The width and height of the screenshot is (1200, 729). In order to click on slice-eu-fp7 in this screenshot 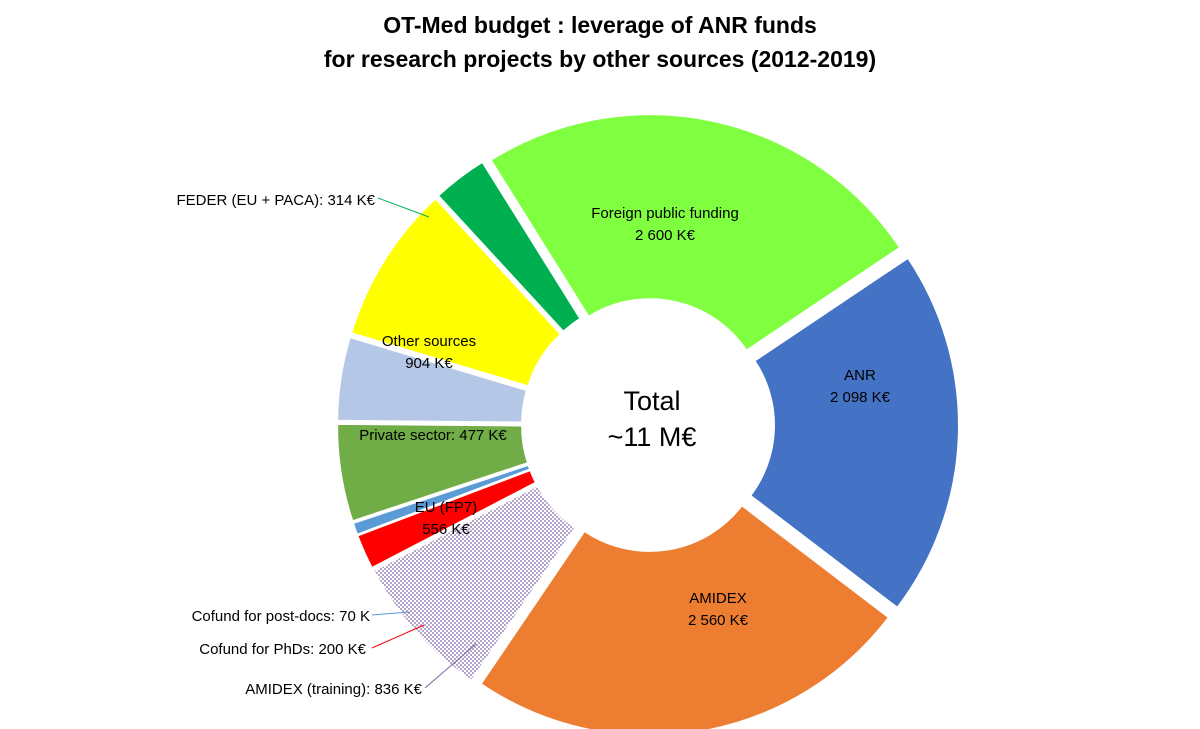, I will do `click(433, 472)`.